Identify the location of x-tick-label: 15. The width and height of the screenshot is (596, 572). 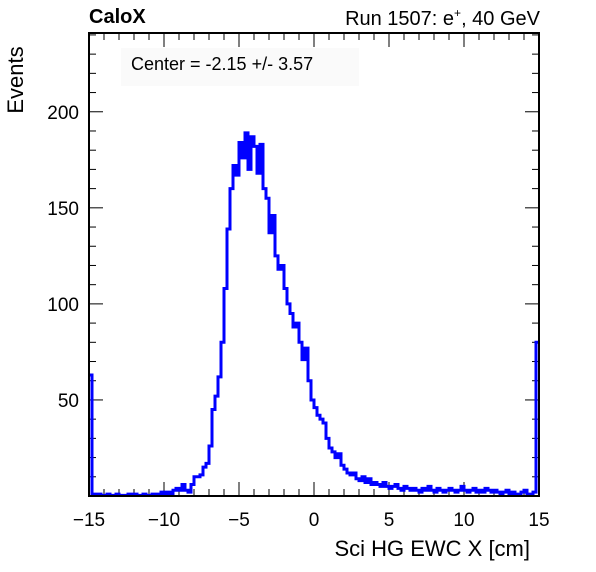
(538, 520).